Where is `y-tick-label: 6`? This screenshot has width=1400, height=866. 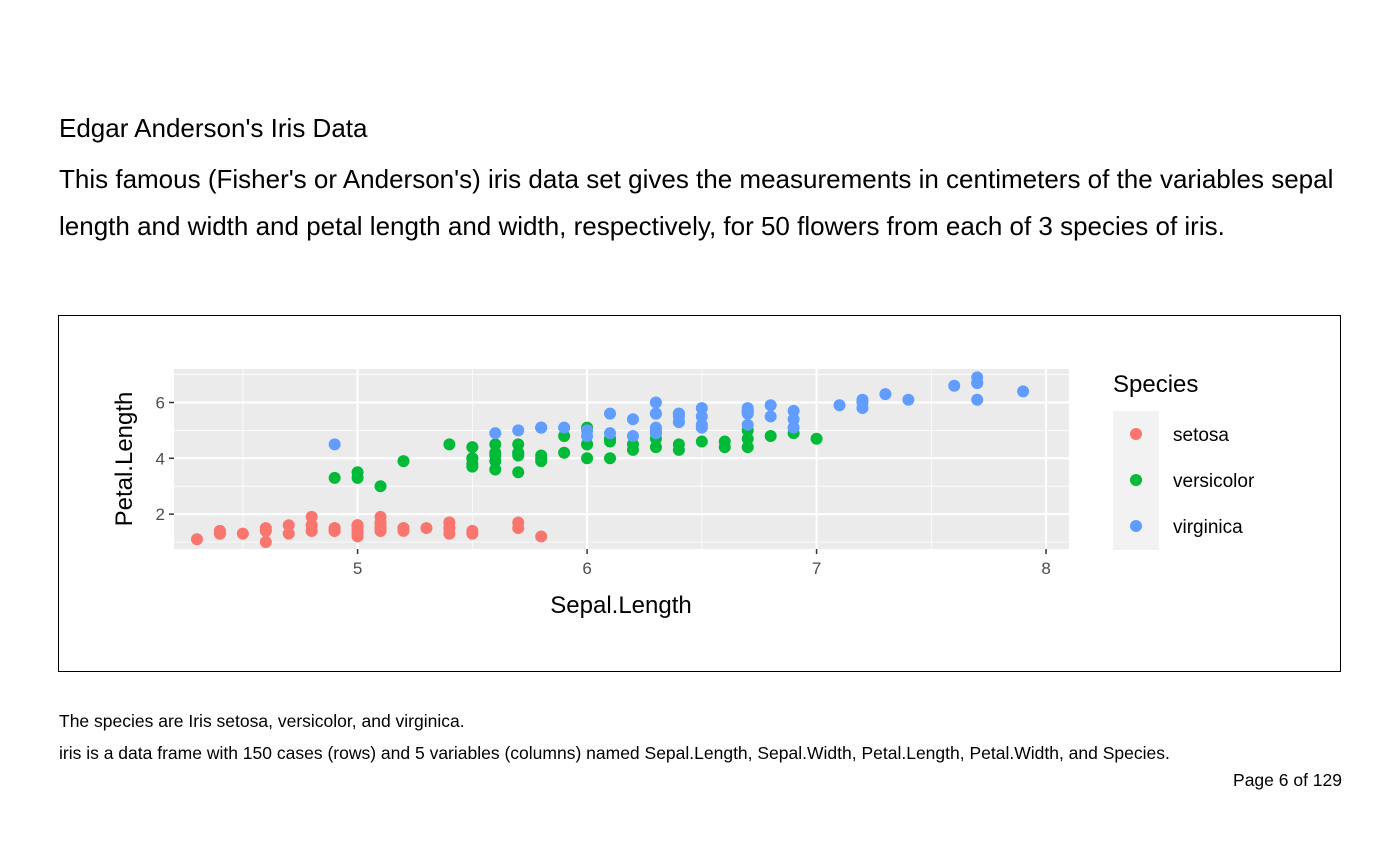
y-tick-label: 6 is located at coordinates (160, 402).